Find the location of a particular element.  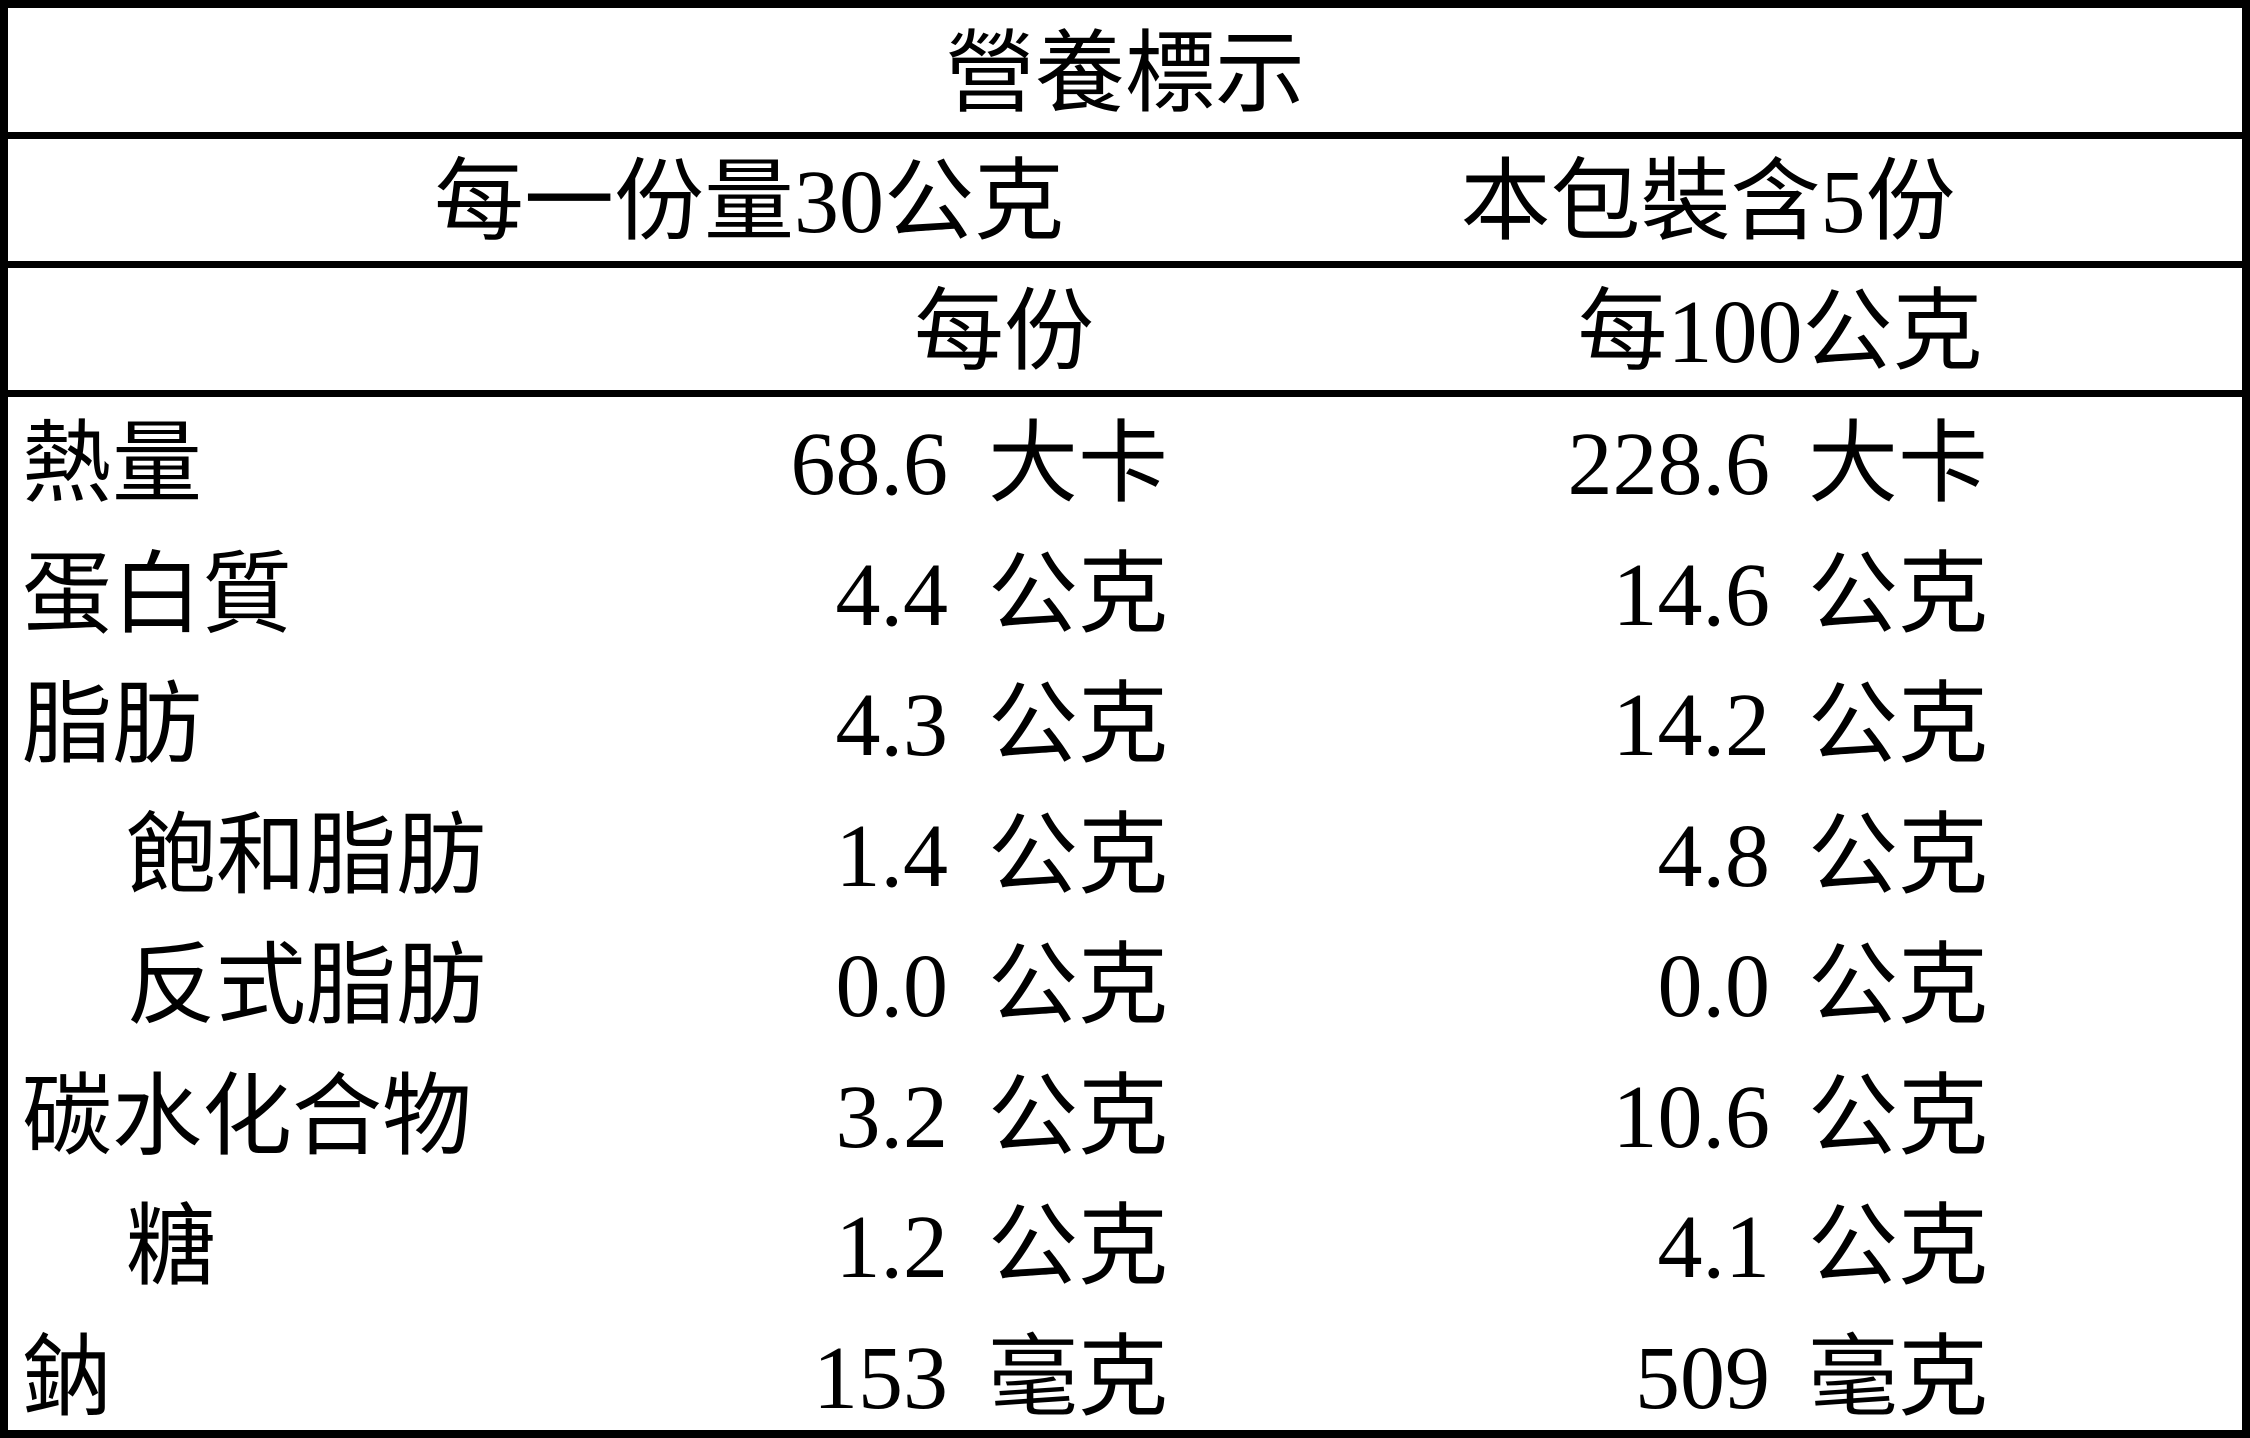

per-100g-unit: 毫克 is located at coordinates (1898, 1378).